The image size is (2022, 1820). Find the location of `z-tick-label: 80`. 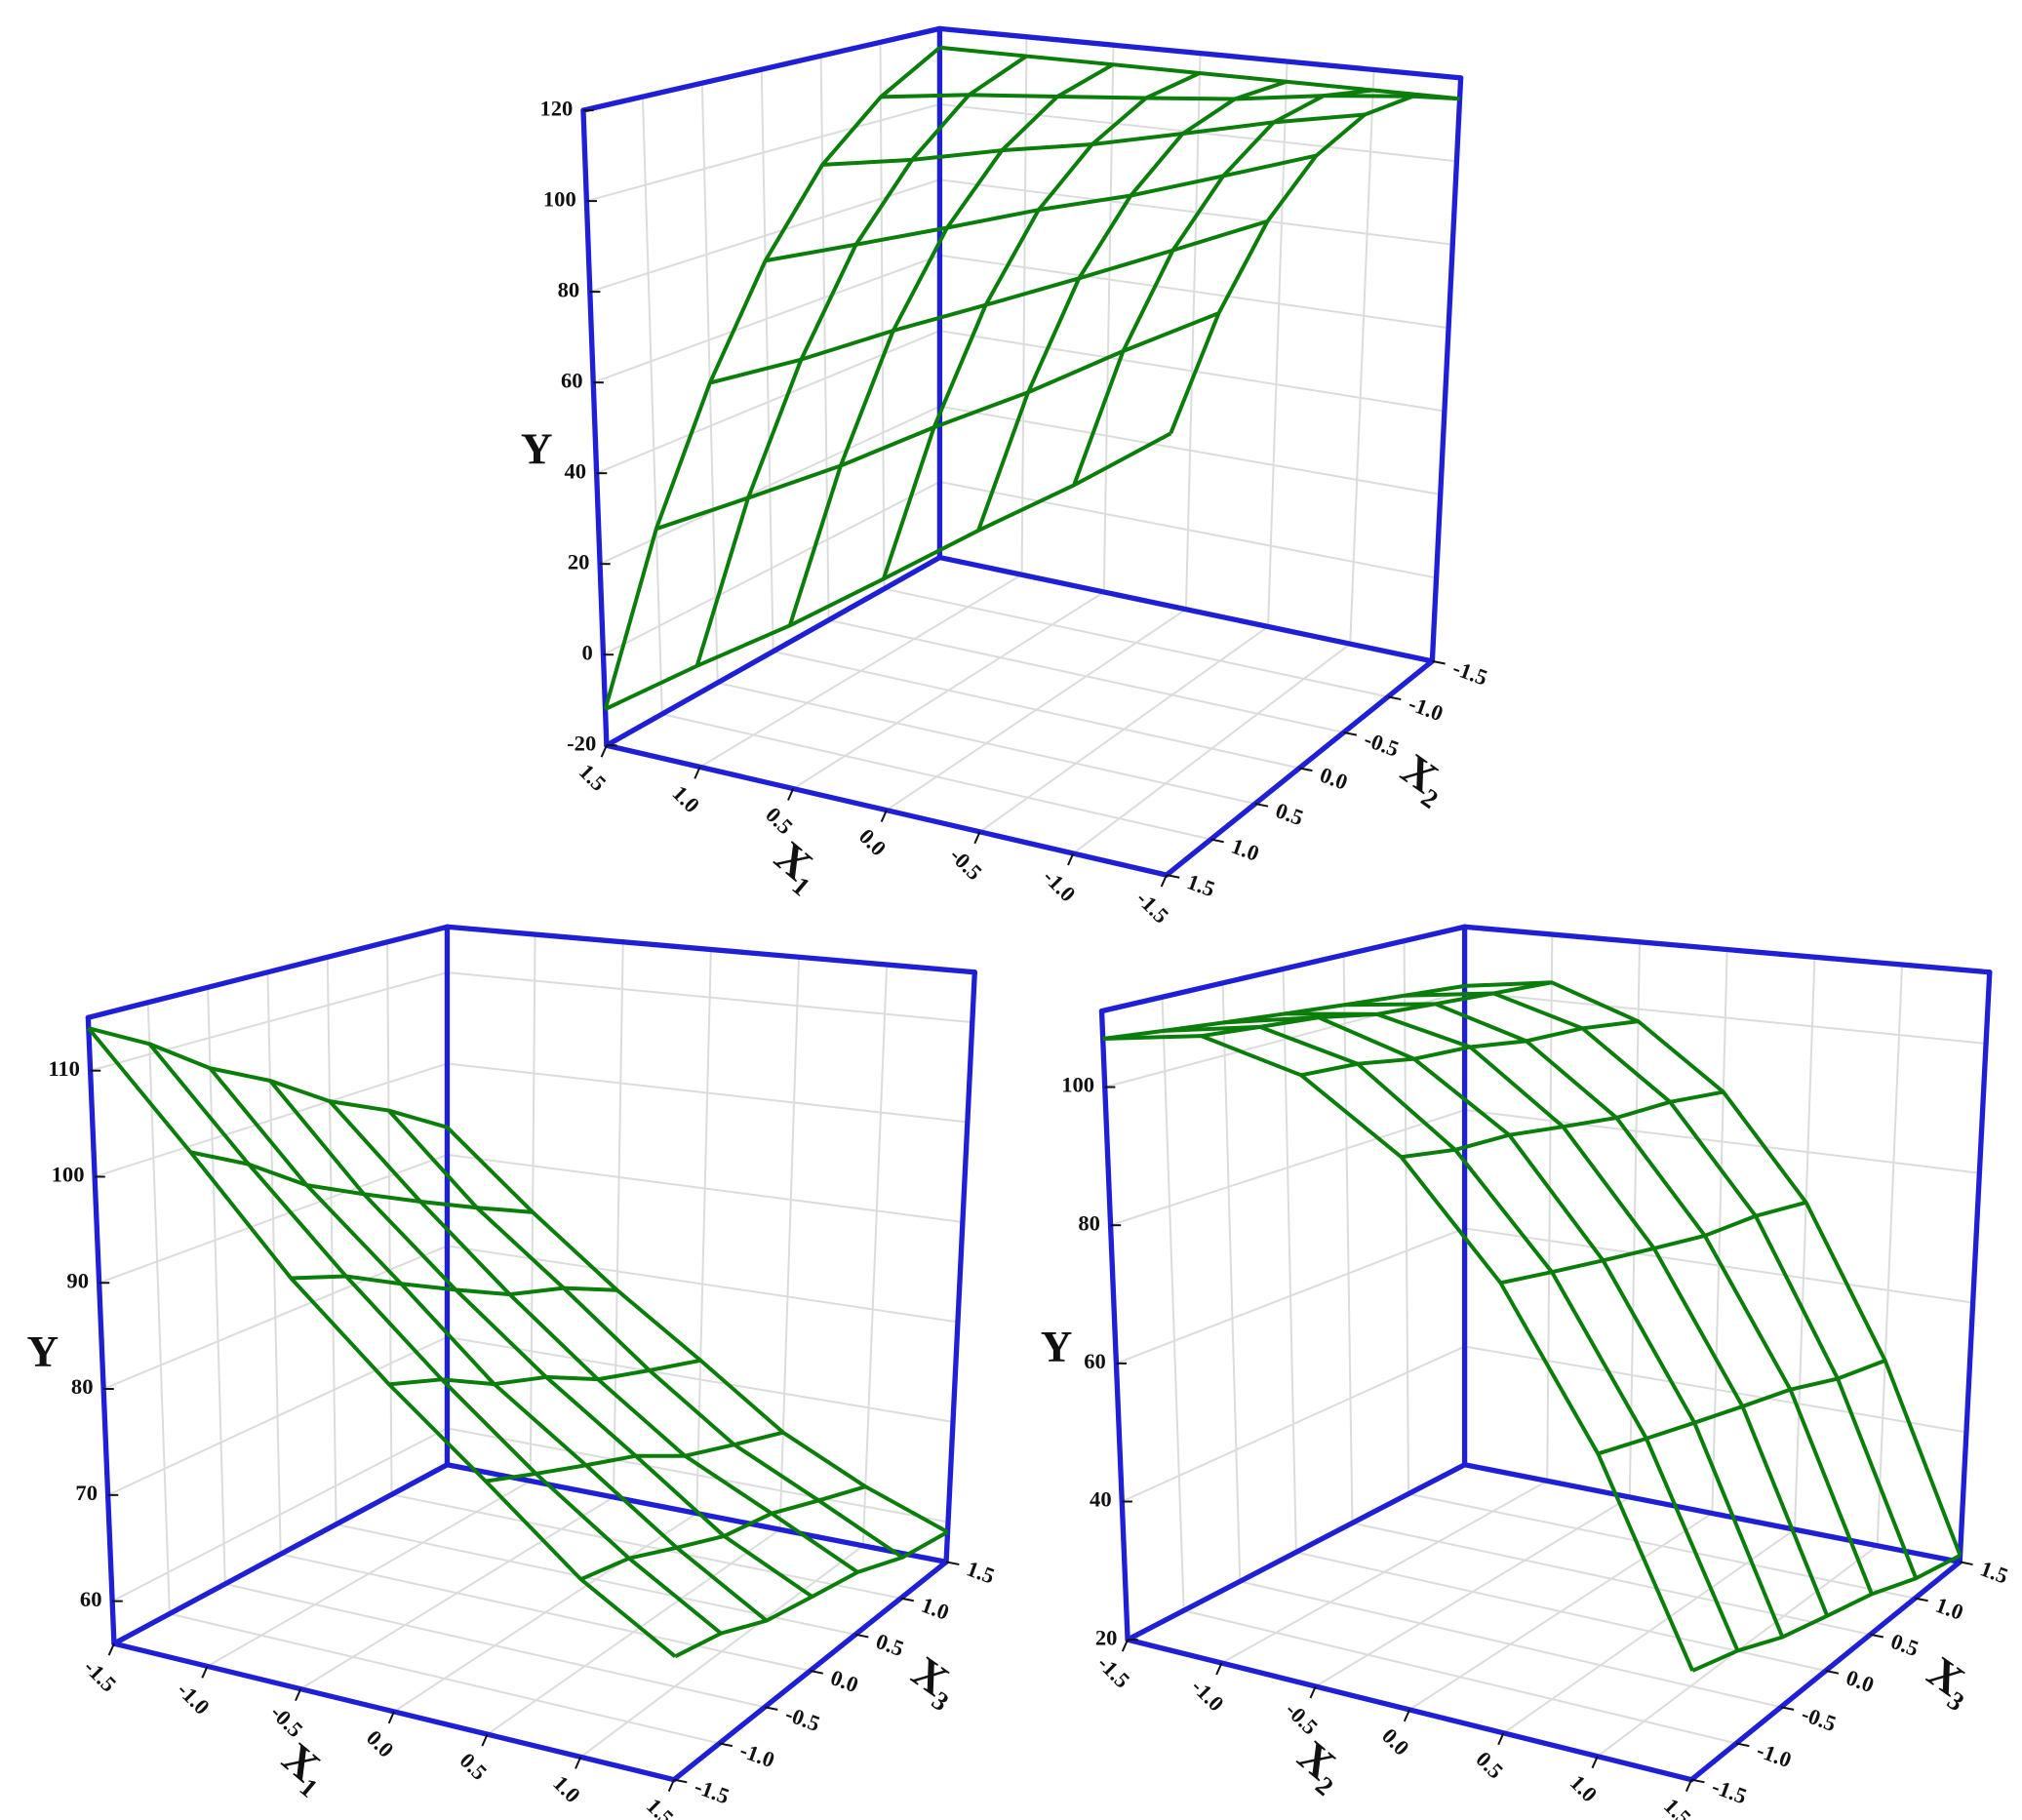

z-tick-label: 80 is located at coordinates (569, 289).